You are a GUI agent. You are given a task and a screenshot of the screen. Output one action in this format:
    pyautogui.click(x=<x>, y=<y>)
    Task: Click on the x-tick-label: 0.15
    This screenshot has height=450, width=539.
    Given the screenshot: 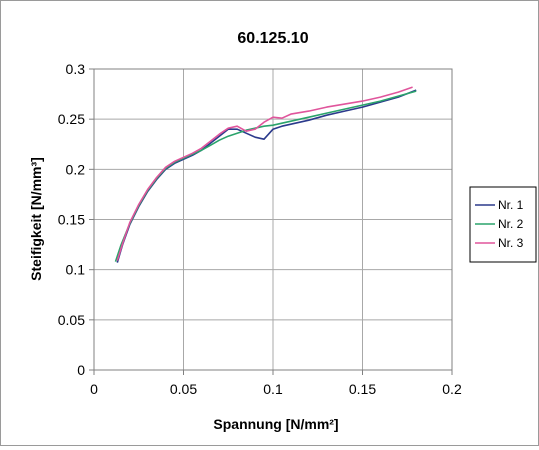 What is the action you would take?
    pyautogui.click(x=362, y=389)
    